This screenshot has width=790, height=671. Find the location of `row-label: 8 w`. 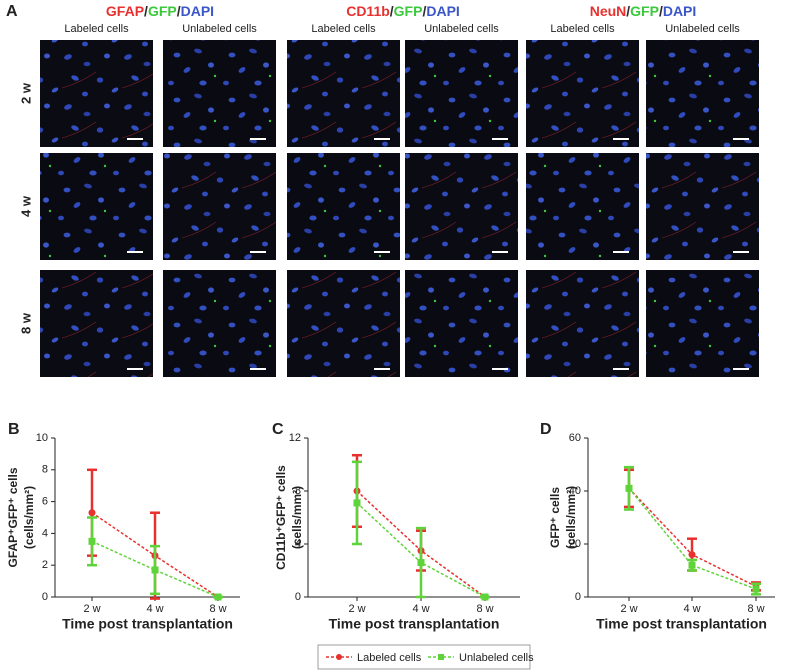

row-label: 8 w is located at coordinates (25, 323).